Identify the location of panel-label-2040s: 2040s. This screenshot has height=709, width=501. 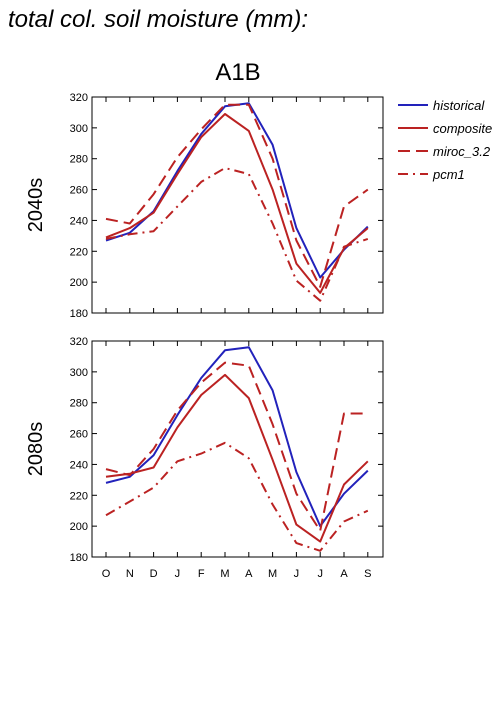
(36, 205).